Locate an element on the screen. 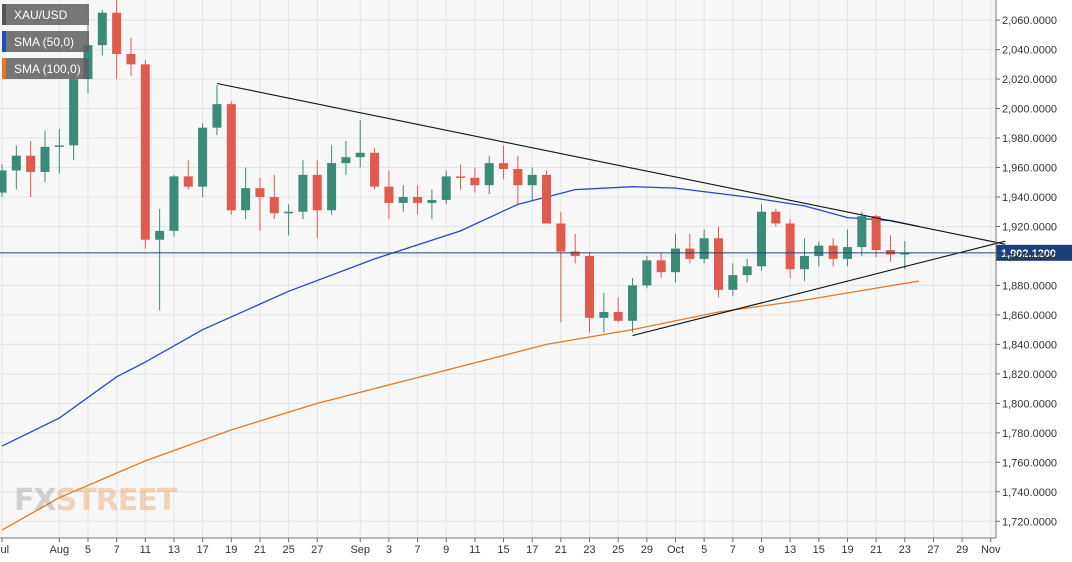  legend-item-sma100: SMA (100,0) is located at coordinates (45, 68).